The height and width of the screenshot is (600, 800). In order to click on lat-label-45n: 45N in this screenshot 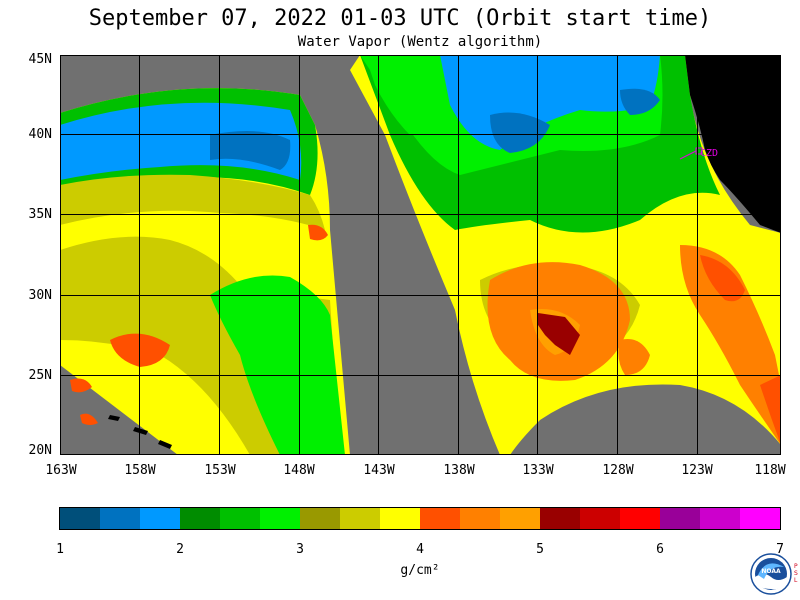, I will do `click(40, 59)`.